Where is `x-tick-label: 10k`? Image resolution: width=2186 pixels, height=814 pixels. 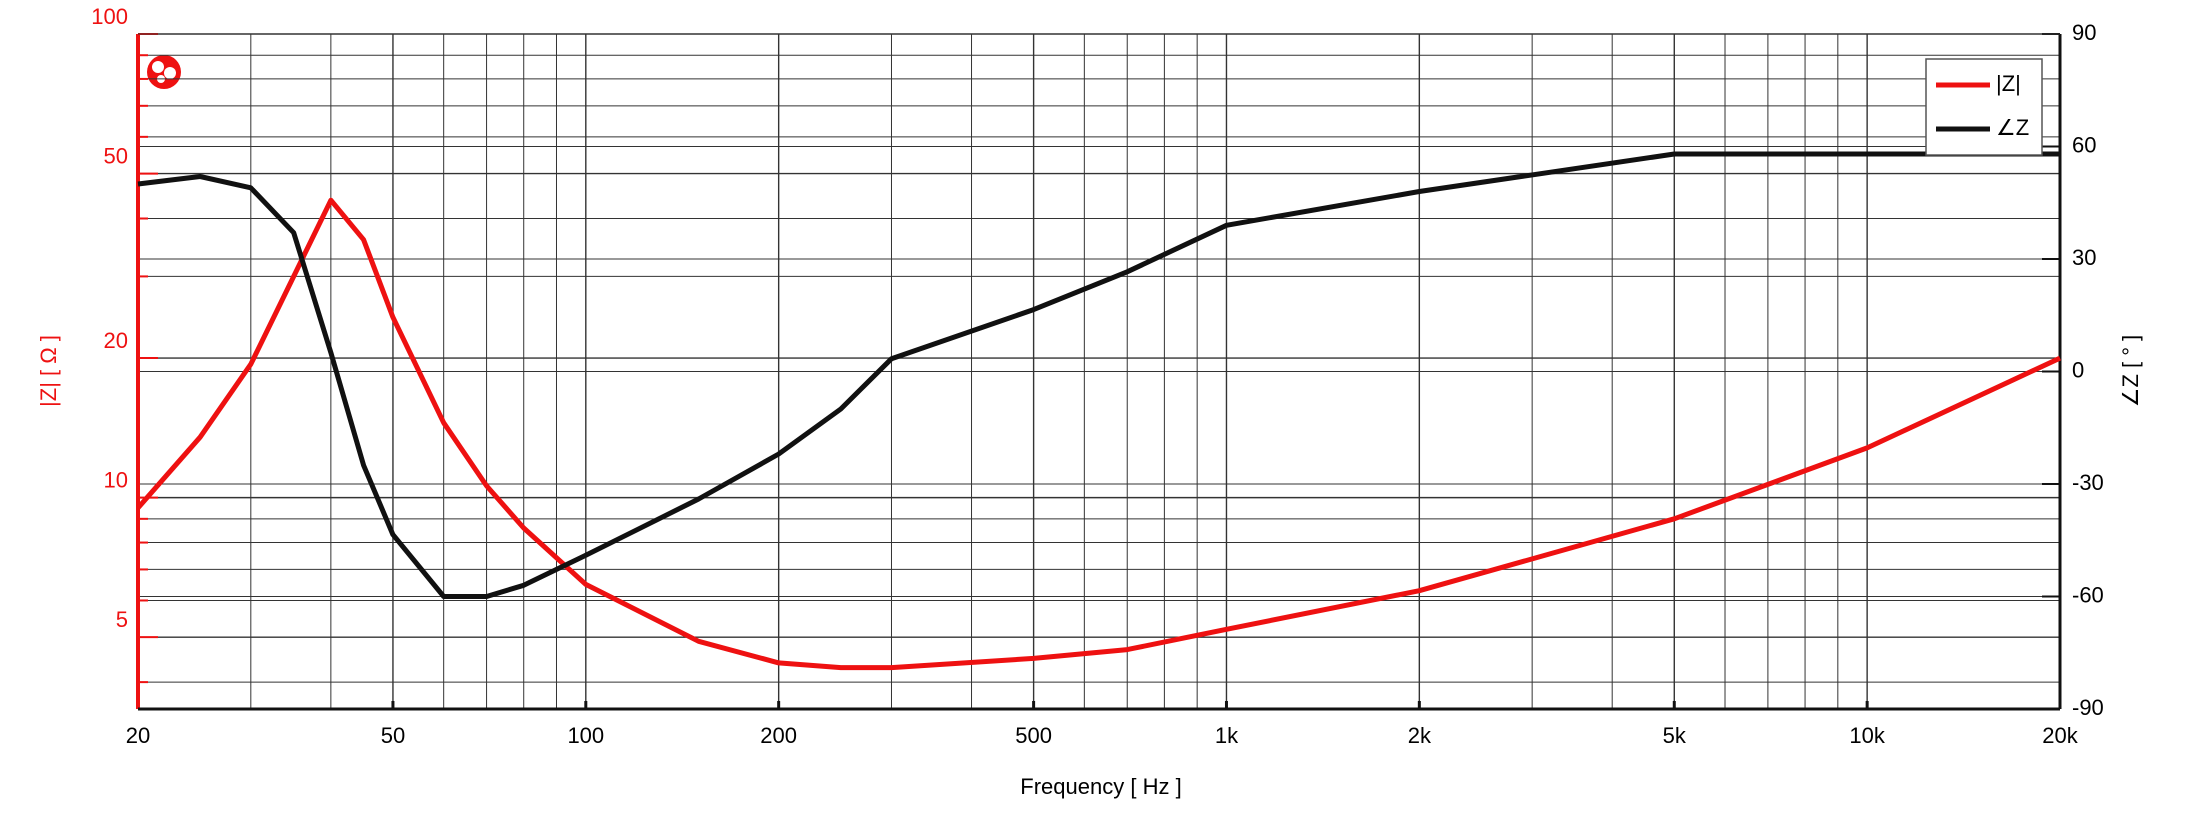 x-tick-label: 10k is located at coordinates (1867, 735).